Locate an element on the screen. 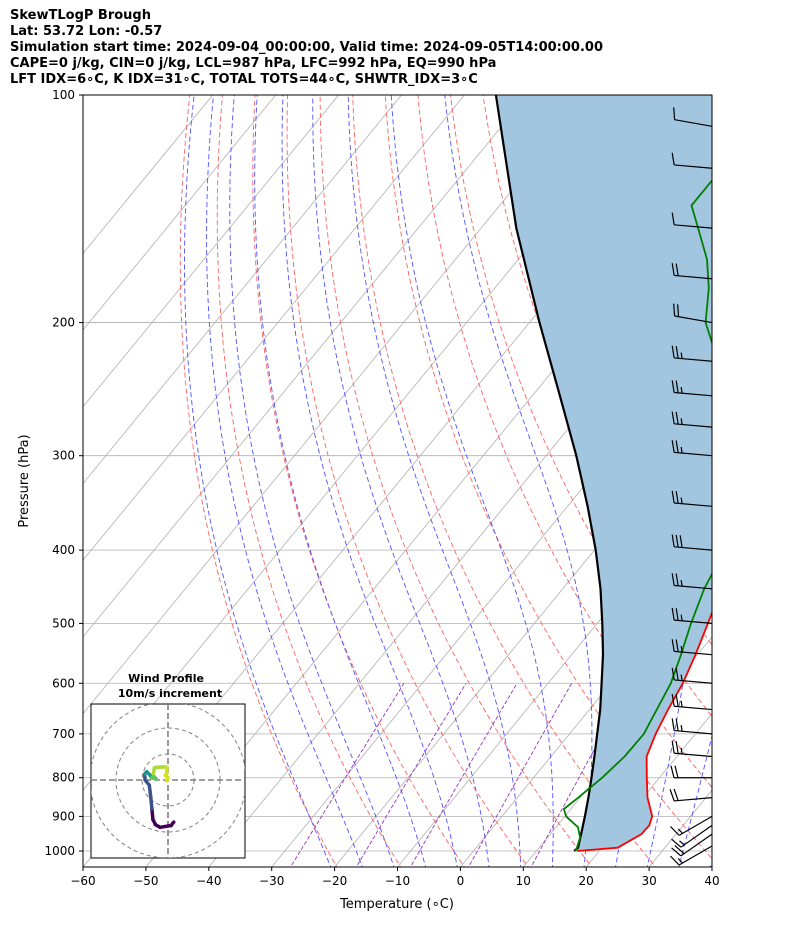 The height and width of the screenshot is (937, 794). hodograph-plot is located at coordinates (168, 781).